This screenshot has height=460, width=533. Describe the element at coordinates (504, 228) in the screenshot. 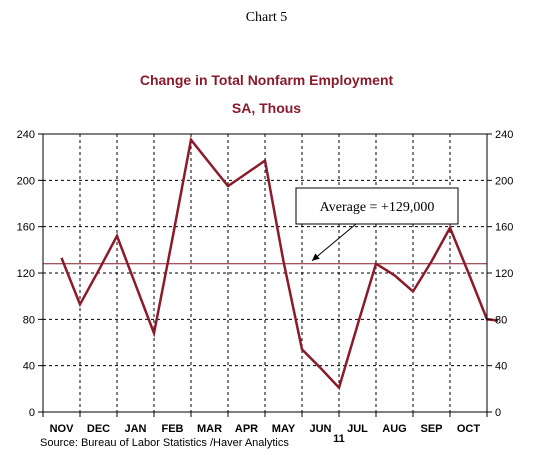

I see `y-tick-label-right: 160` at that location.